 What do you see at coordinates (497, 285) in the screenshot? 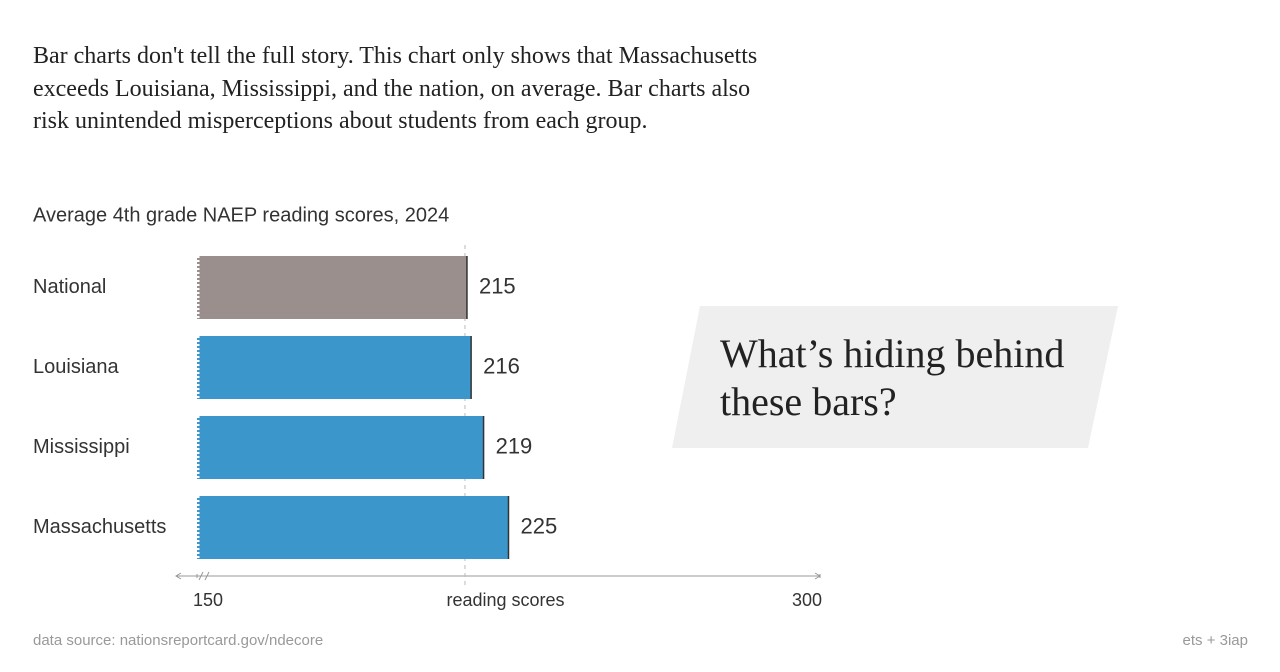
I see `value-label: 215` at bounding box center [497, 285].